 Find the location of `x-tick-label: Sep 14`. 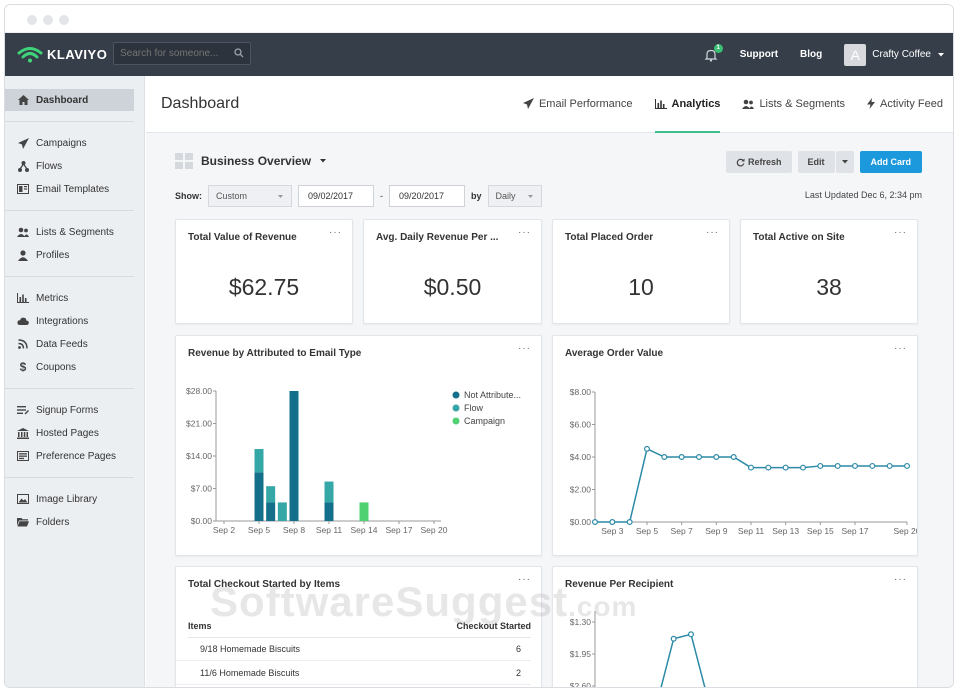

x-tick-label: Sep 14 is located at coordinates (364, 530).